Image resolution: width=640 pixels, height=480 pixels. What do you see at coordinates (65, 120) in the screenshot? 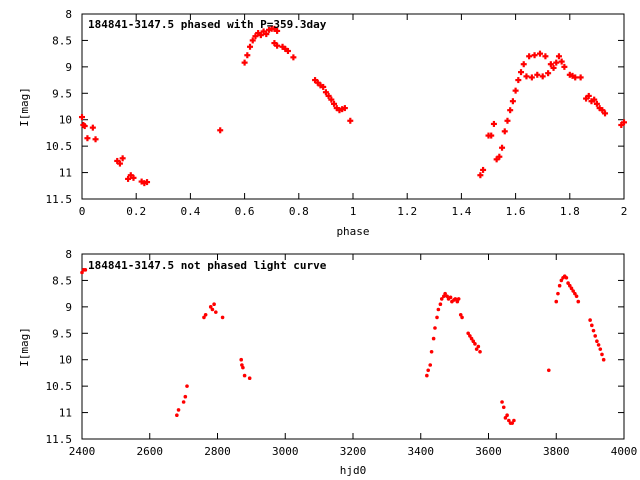
I see `y-tick-label: 10` at bounding box center [65, 120].